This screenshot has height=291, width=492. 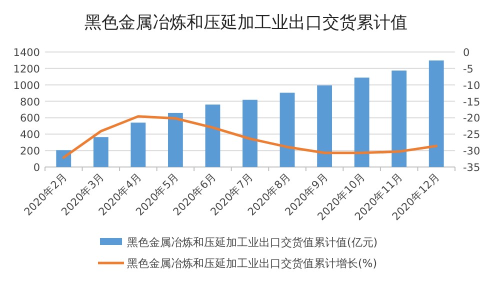 I want to click on y-tick-label: 600, so click(x=30, y=118).